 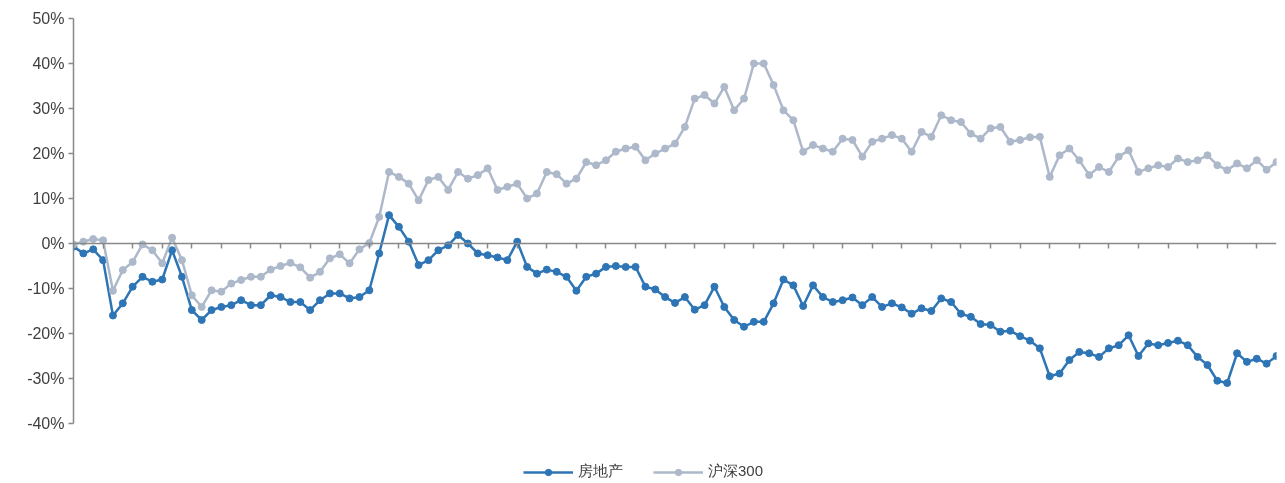 What do you see at coordinates (48, 108) in the screenshot?
I see `y-tick-label: 30%` at bounding box center [48, 108].